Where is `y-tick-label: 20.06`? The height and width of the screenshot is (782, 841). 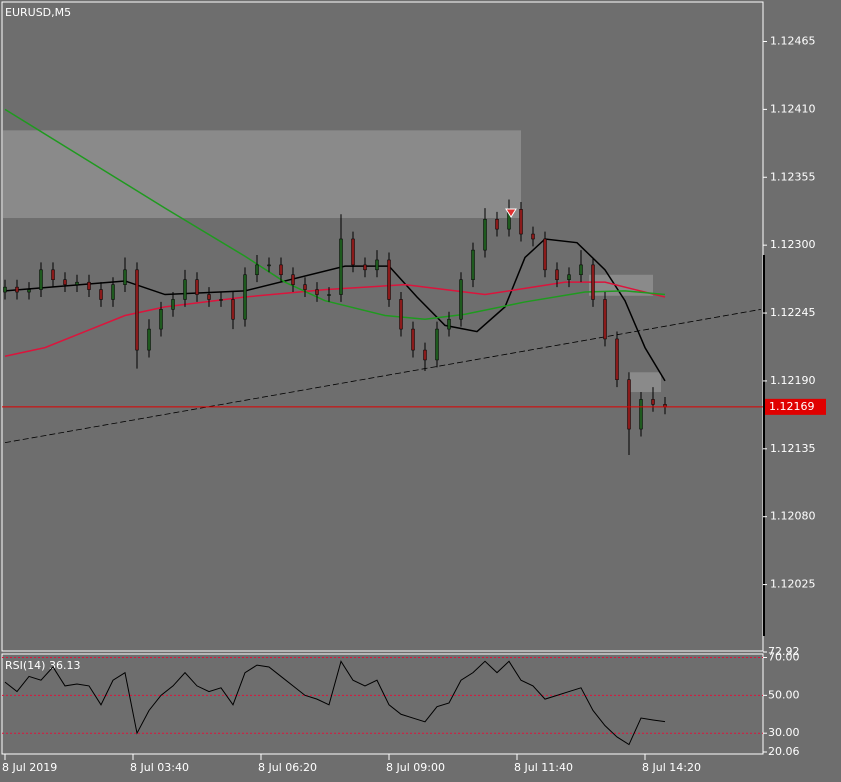
y-tick-label: 20.06 is located at coordinates (784, 751).